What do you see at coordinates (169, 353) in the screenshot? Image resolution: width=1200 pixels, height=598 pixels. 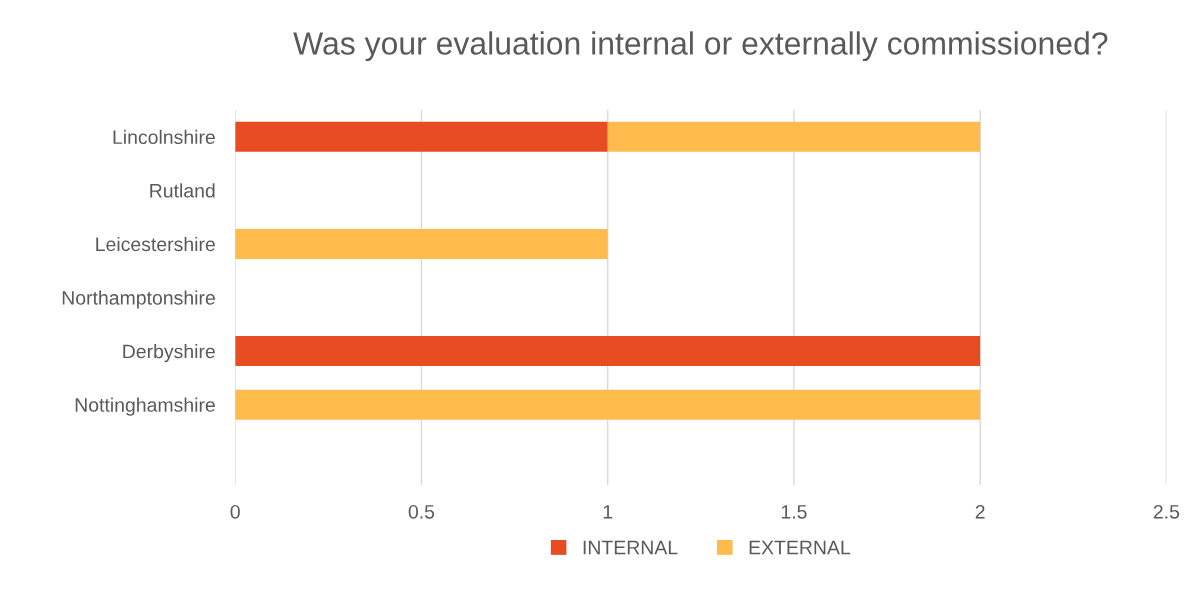 I see `y-tick-label: Derbyshire` at bounding box center [169, 353].